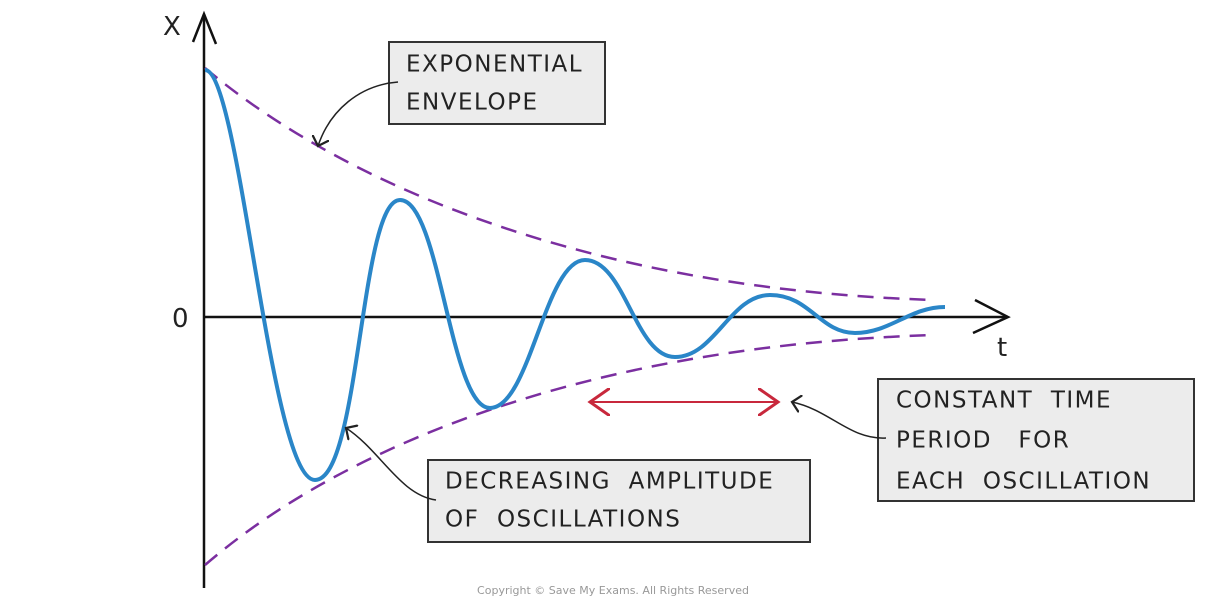 This screenshot has height=605, width=1226. What do you see at coordinates (180, 319) in the screenshot?
I see `origin-label: 0` at bounding box center [180, 319].